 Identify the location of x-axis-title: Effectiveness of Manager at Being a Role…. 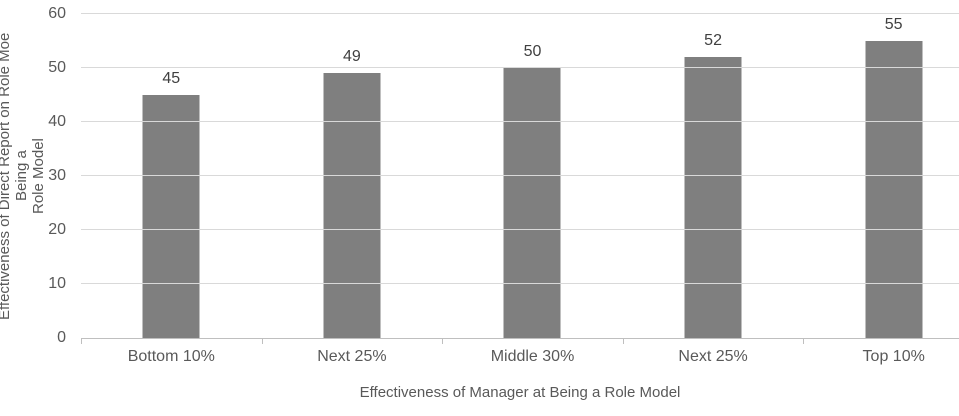
(520, 392).